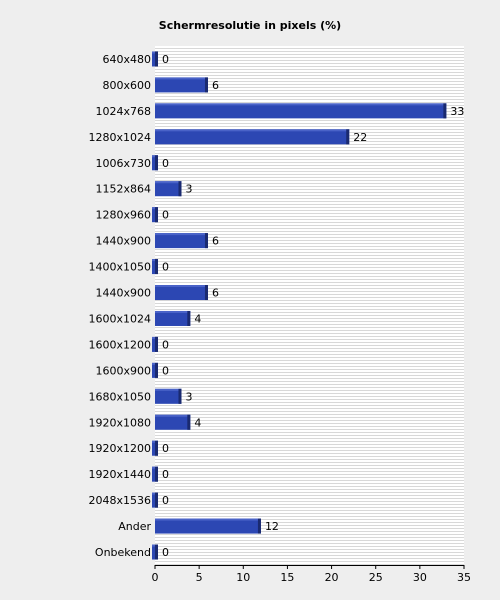  What do you see at coordinates (120, 344) in the screenshot?
I see `category-label: 1600x1200` at bounding box center [120, 344].